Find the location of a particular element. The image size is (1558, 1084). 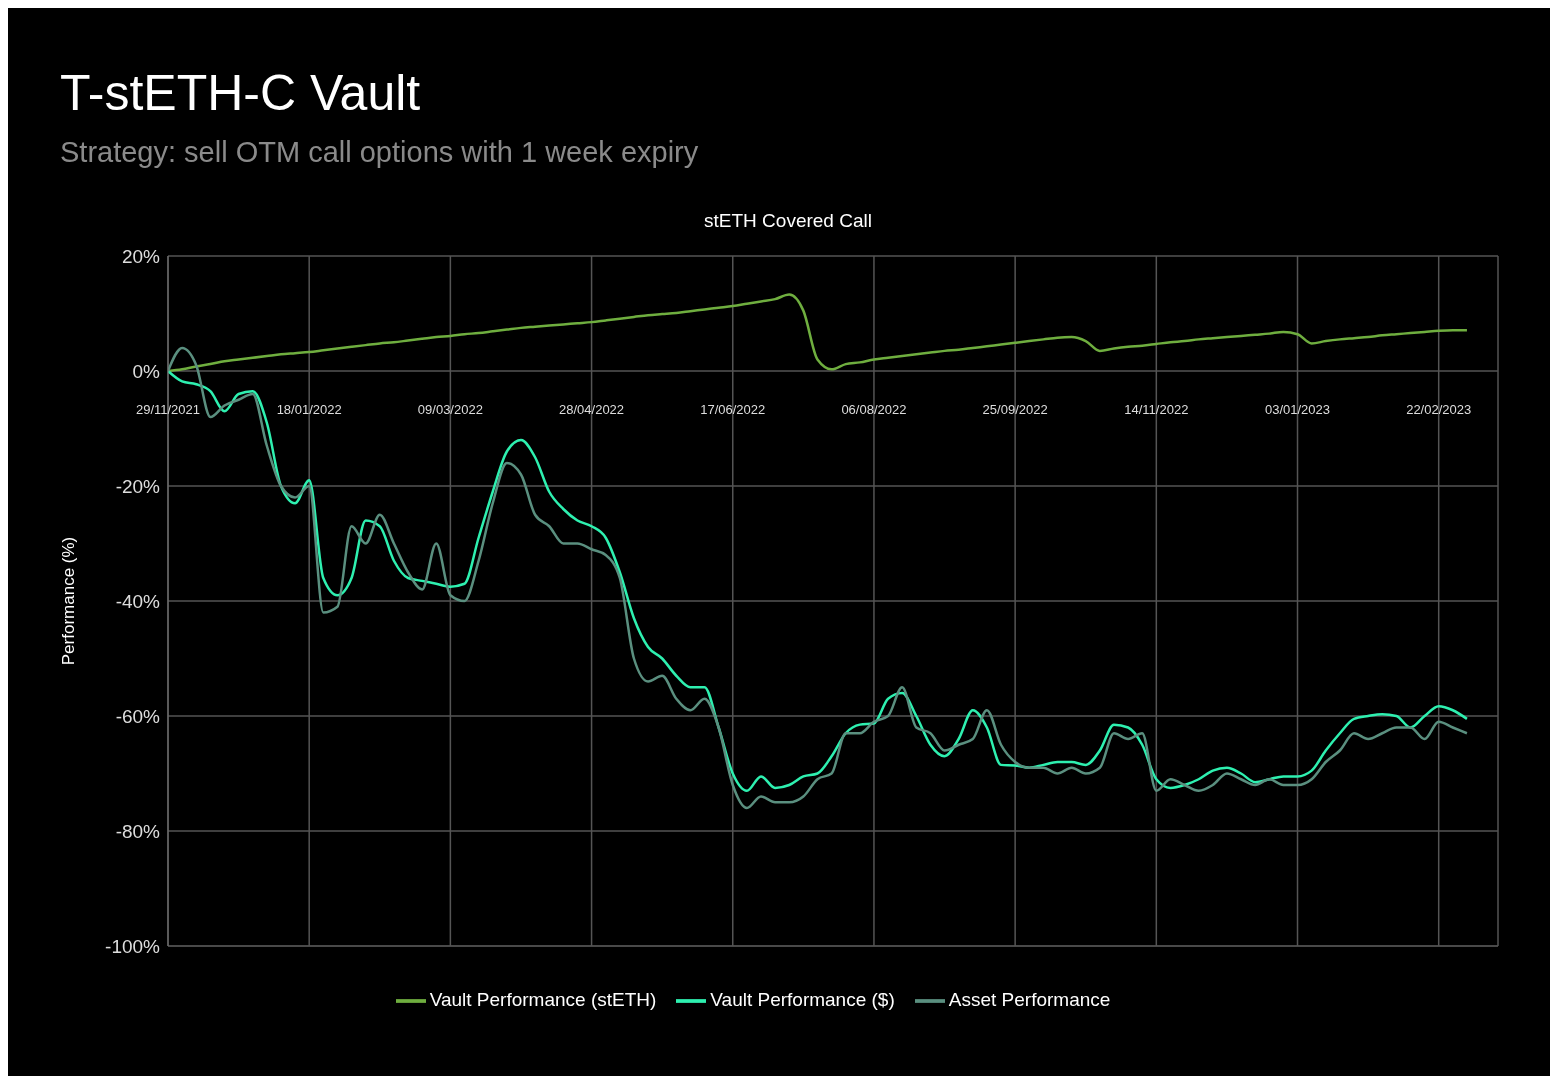

y-tick-label: 20% is located at coordinates (141, 256).